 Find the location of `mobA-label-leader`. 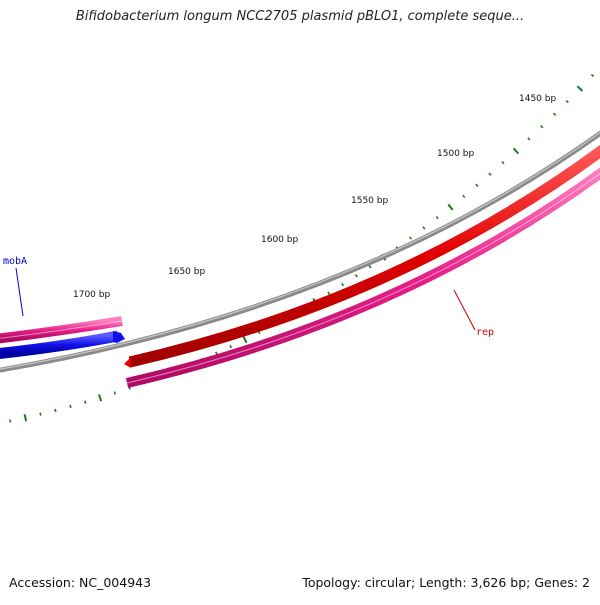

mobA-label-leader is located at coordinates (19, 292).